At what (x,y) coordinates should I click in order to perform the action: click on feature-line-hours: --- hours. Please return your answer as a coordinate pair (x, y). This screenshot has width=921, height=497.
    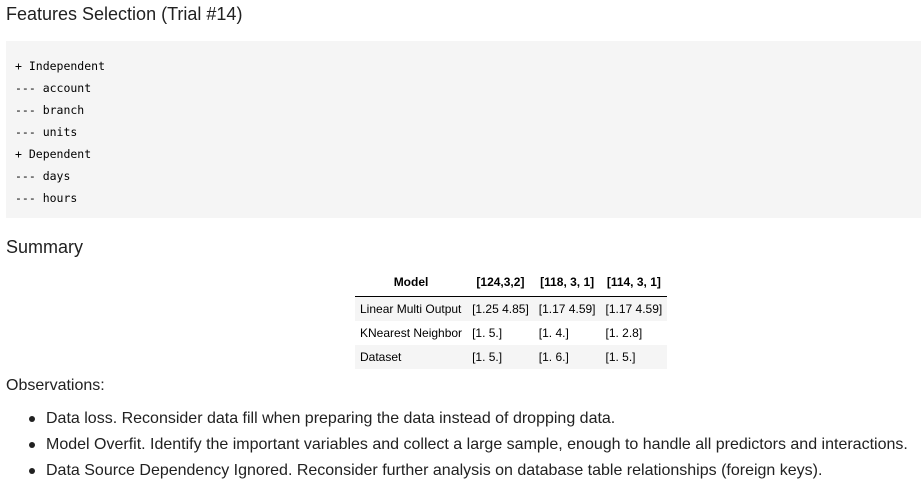
    Looking at the image, I should click on (46, 198).